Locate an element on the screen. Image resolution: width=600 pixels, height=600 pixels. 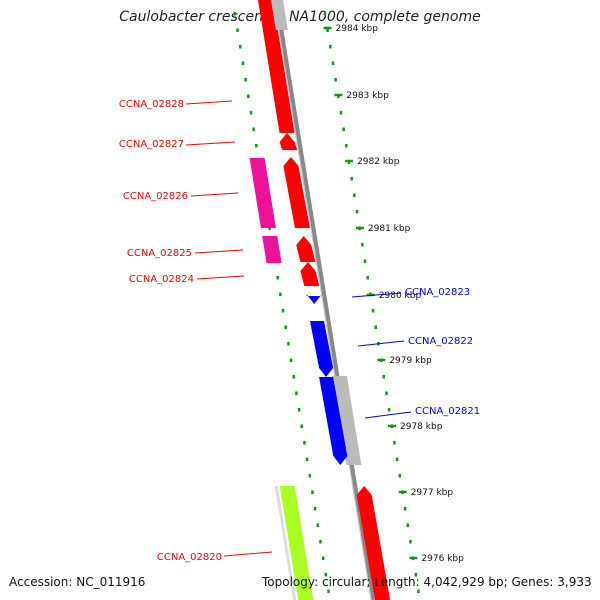
gene-label: CCNA_02823 is located at coordinates (437, 292).